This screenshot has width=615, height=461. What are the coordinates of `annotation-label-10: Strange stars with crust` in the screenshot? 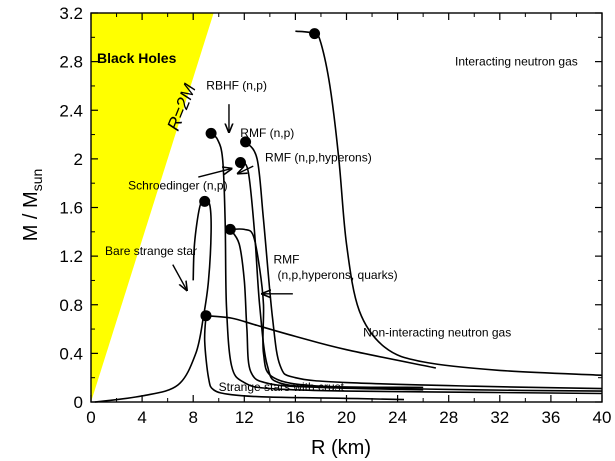 It's located at (282, 387).